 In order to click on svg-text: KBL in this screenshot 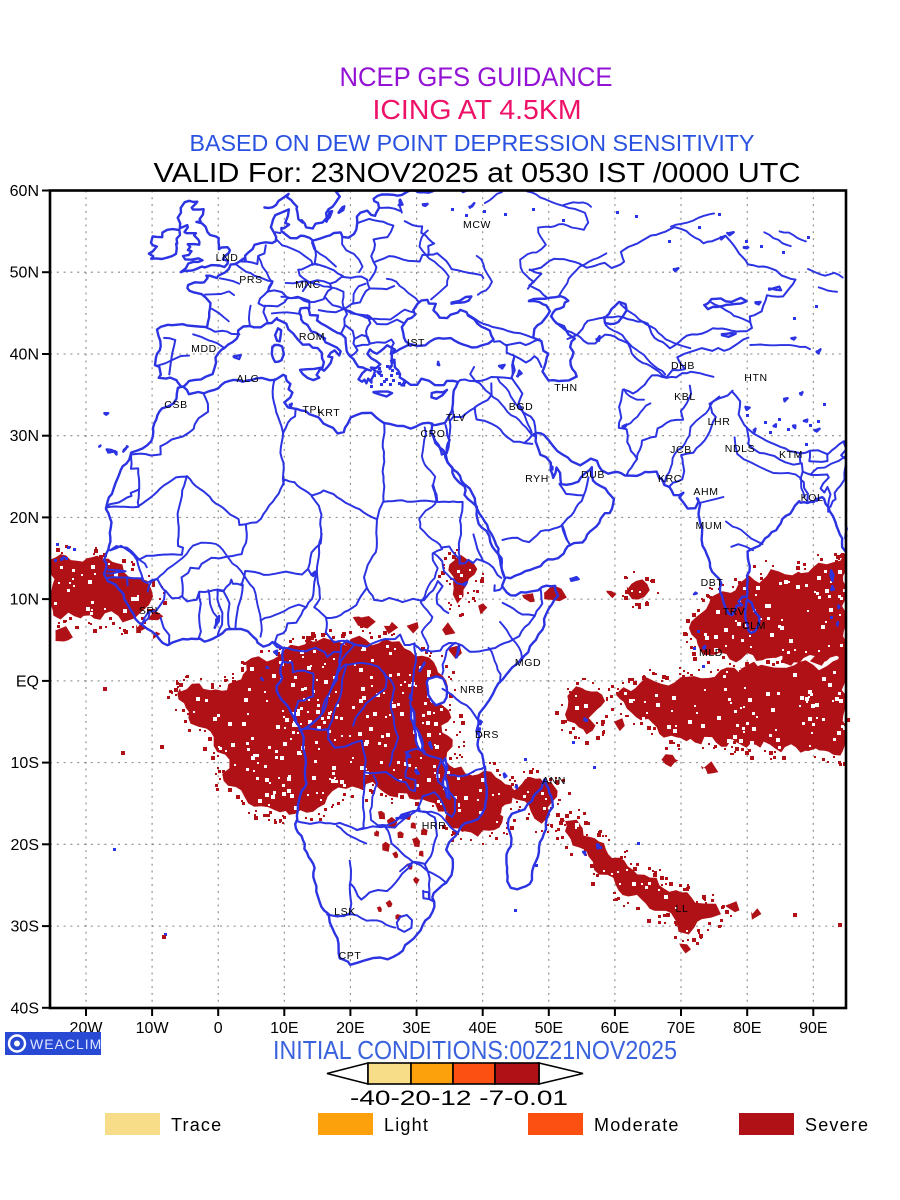, I will do `click(685, 397)`.